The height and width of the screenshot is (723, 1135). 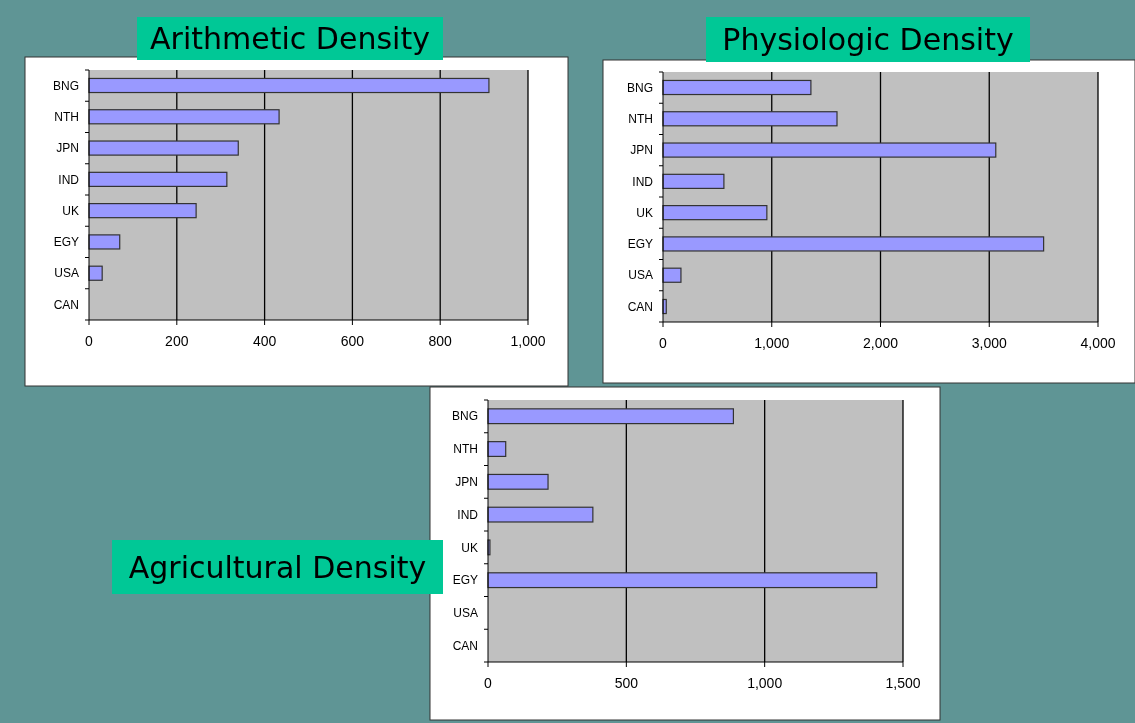 I want to click on x-tick-label: 600, so click(x=352, y=341).